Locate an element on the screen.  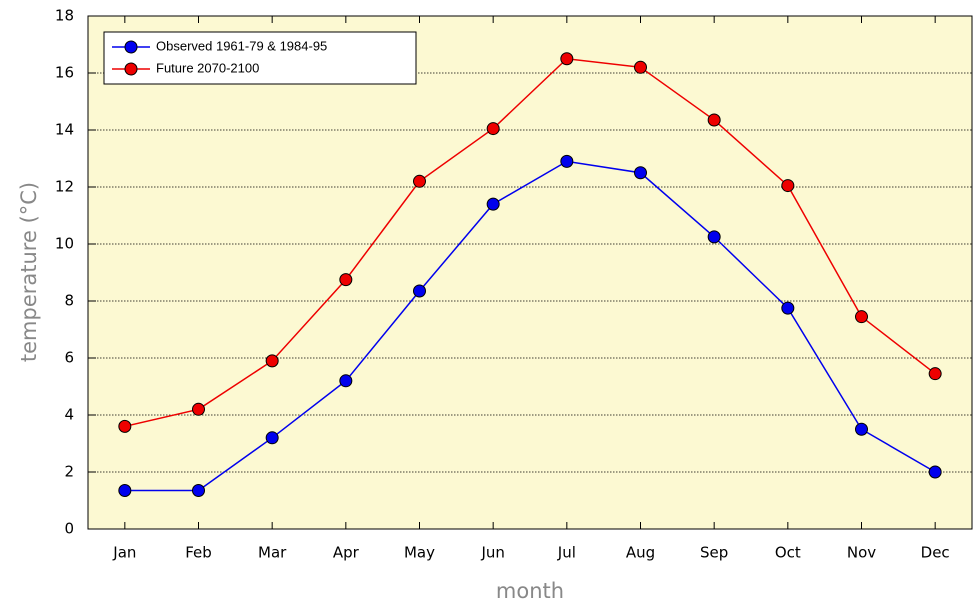
x-tick-label: Apr is located at coordinates (346, 553).